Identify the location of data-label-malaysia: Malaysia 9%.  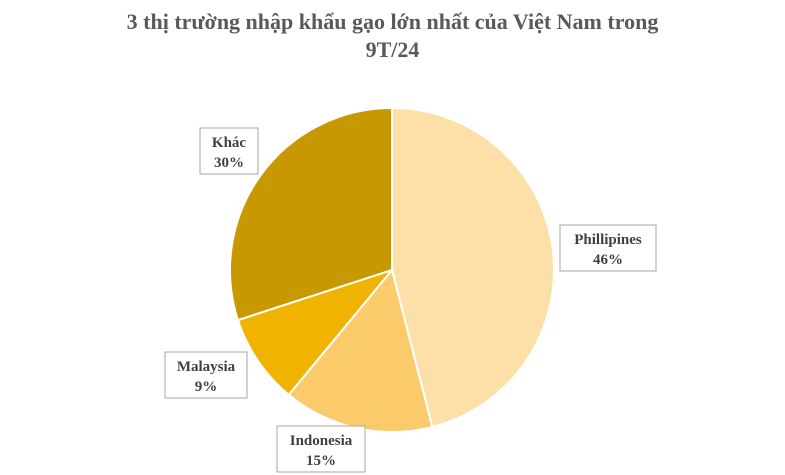
(206, 375).